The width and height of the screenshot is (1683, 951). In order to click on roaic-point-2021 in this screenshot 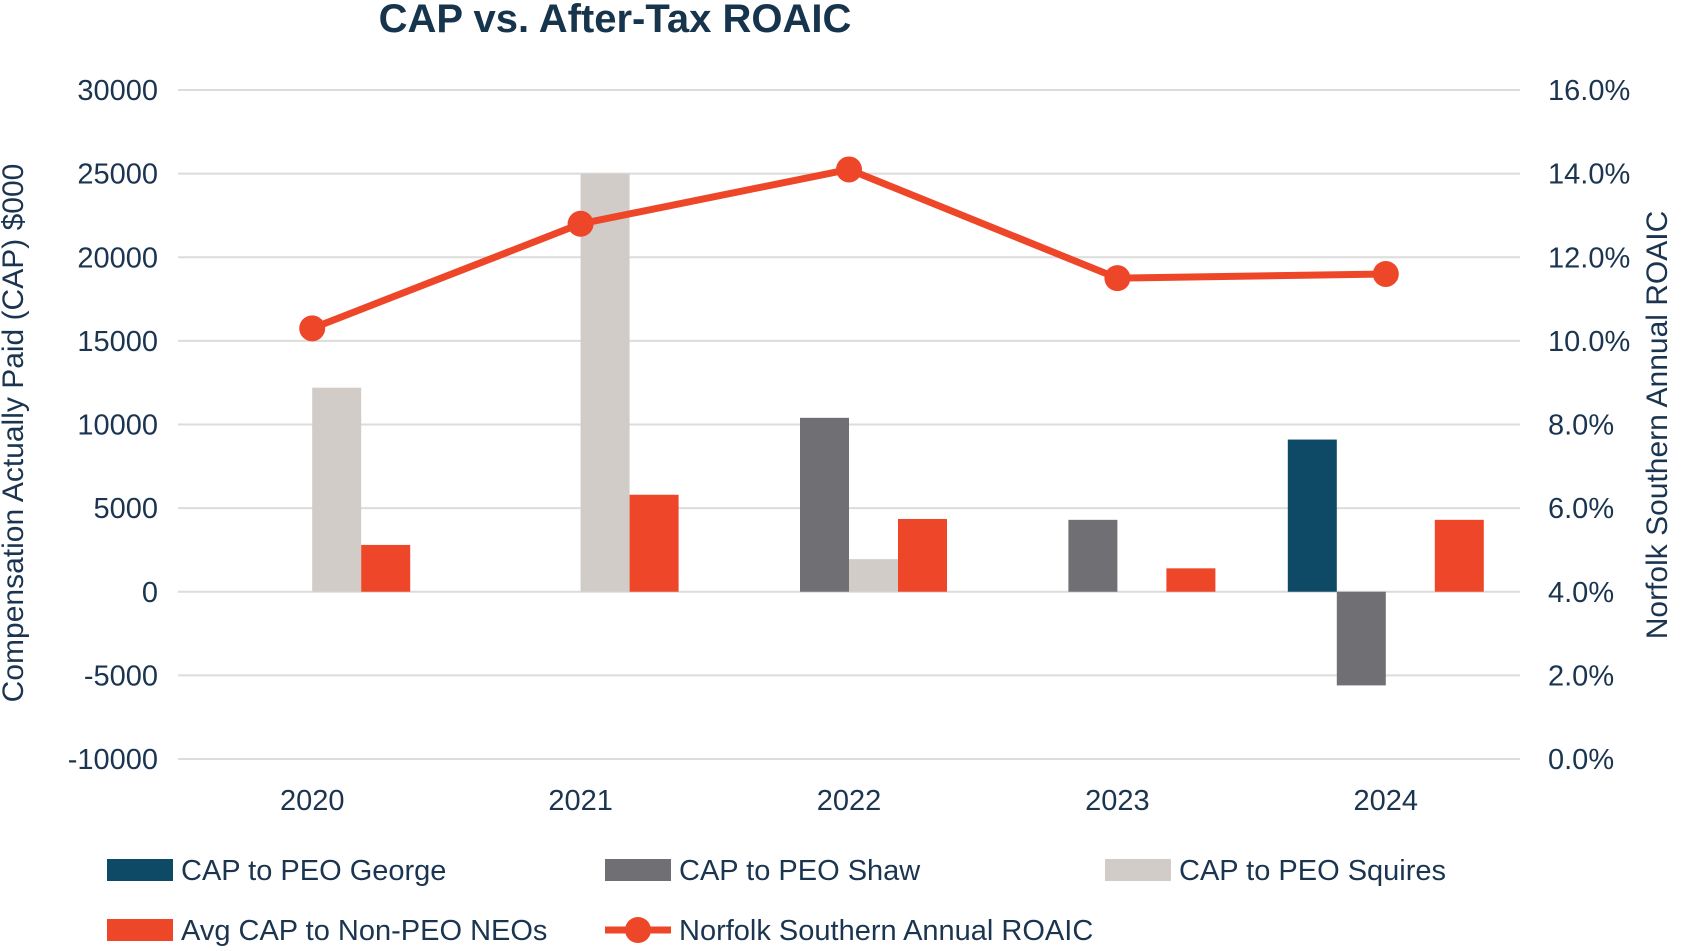, I will do `click(580, 223)`.